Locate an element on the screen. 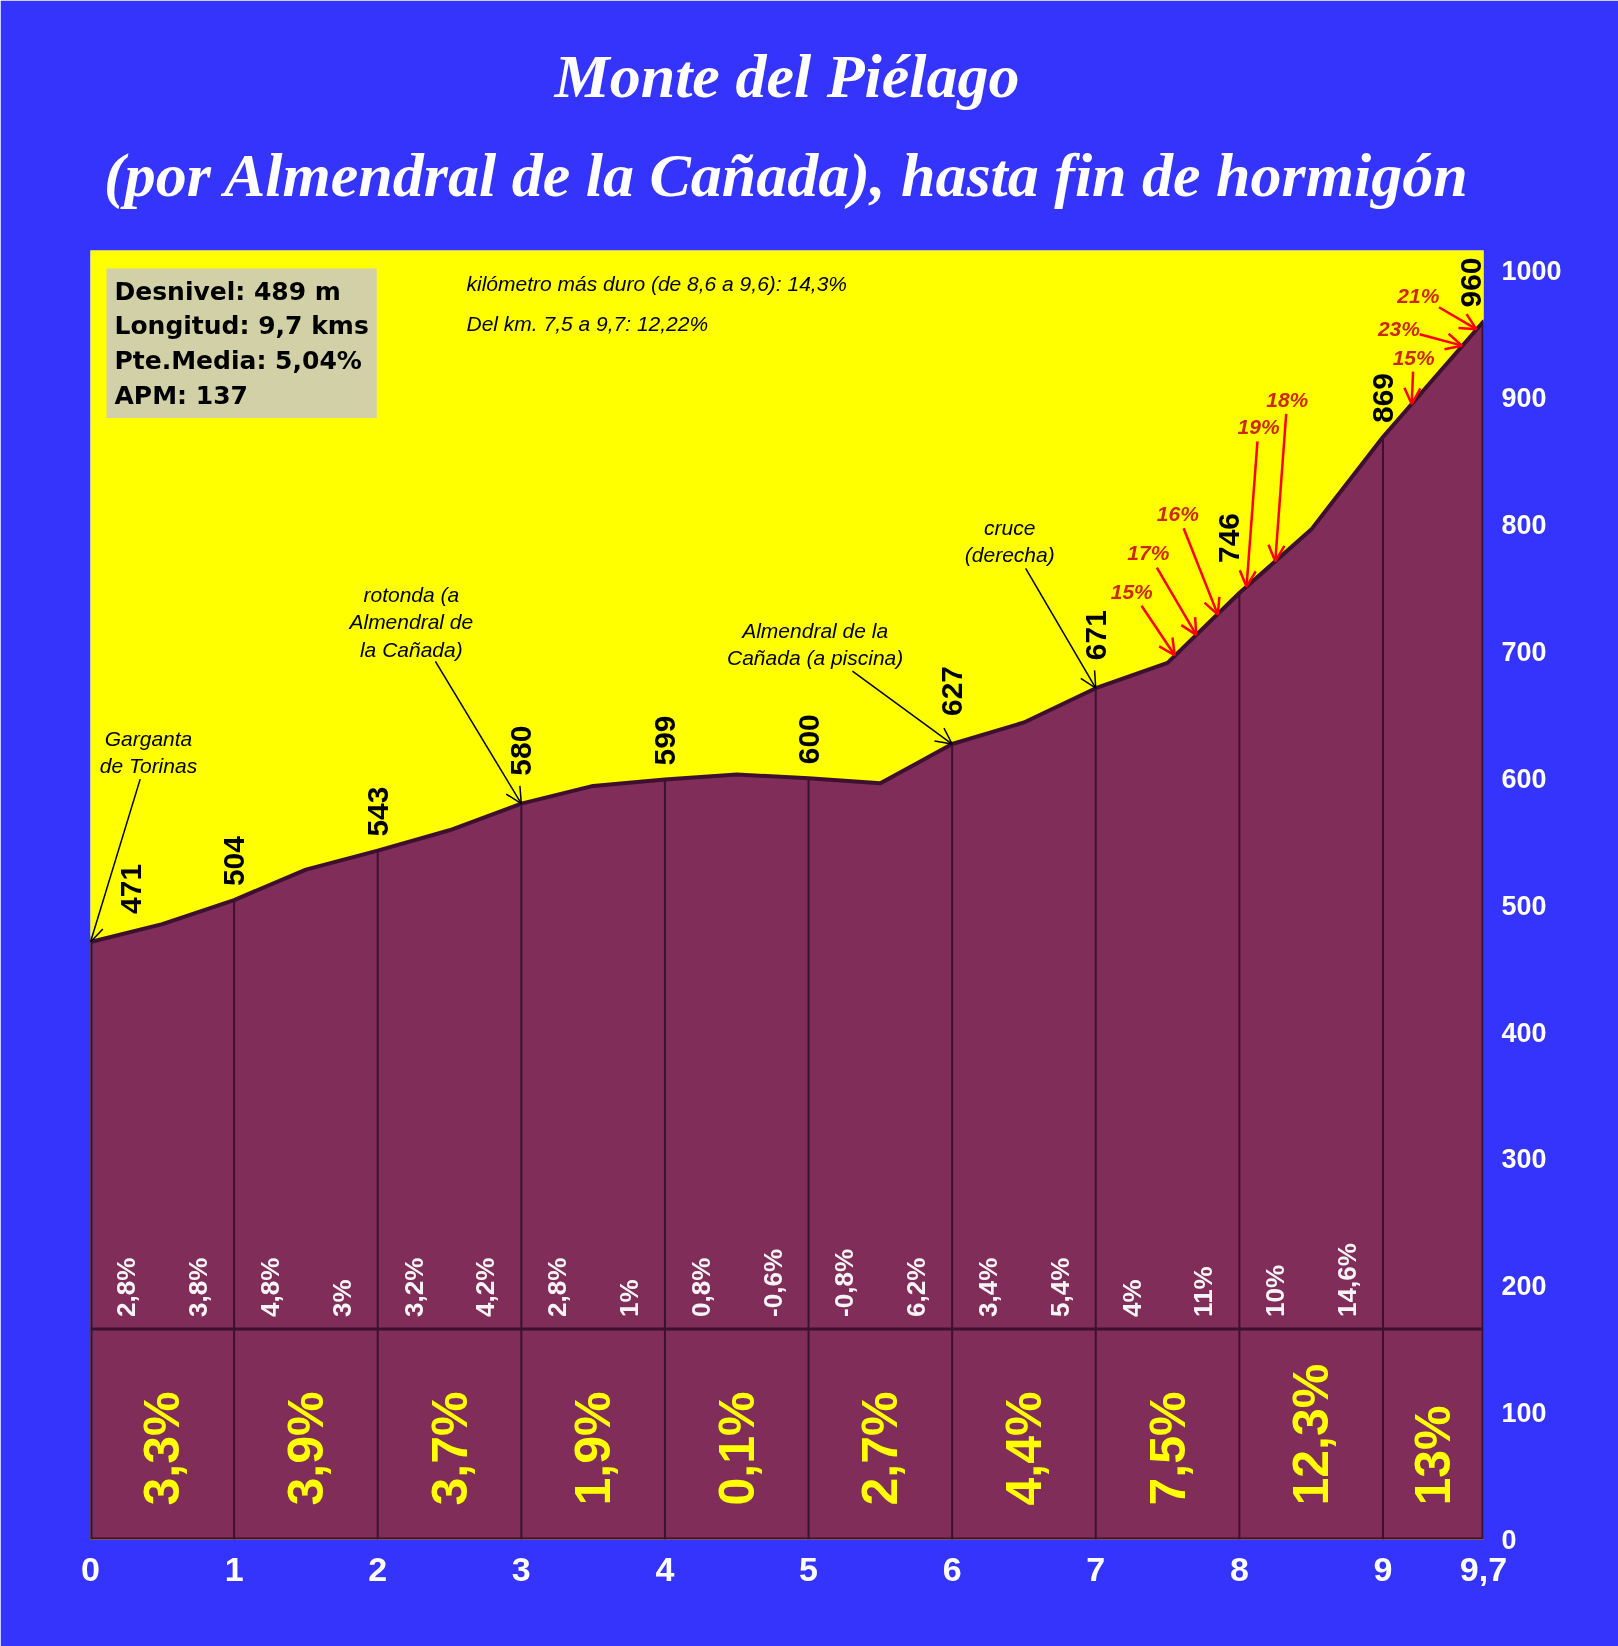 This screenshot has width=1618, height=1646. annotation: Almendral de la Cañada (a piscina) is located at coordinates (815, 644).